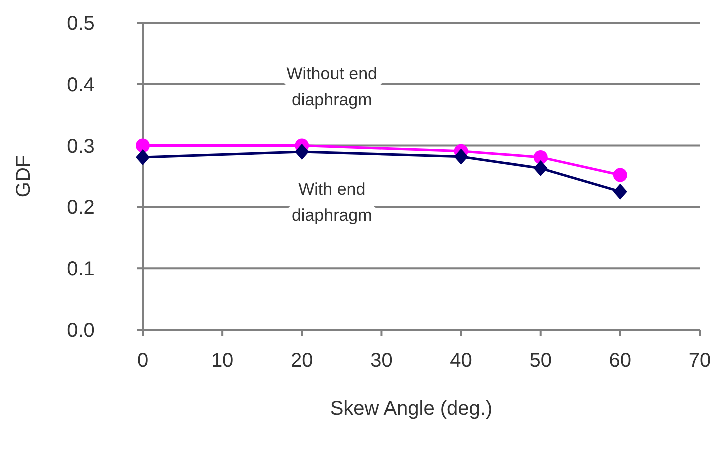  I want to click on x-tick-label: 30, so click(381, 361).